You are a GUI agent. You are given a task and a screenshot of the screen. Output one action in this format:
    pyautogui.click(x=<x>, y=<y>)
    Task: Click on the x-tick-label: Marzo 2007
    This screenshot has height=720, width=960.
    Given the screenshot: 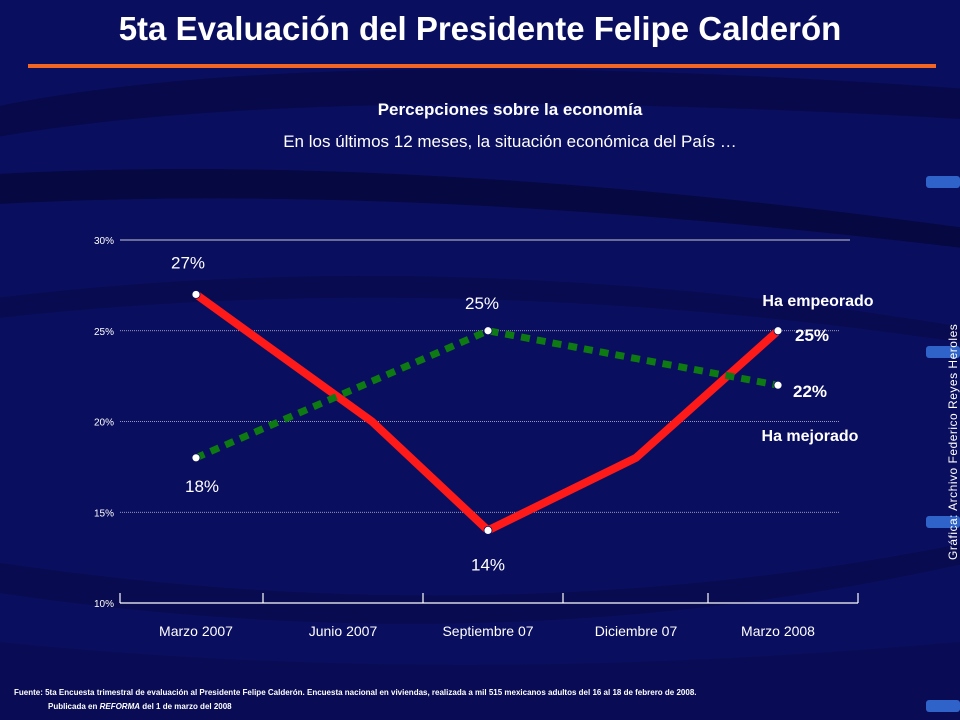 What is the action you would take?
    pyautogui.click(x=196, y=631)
    